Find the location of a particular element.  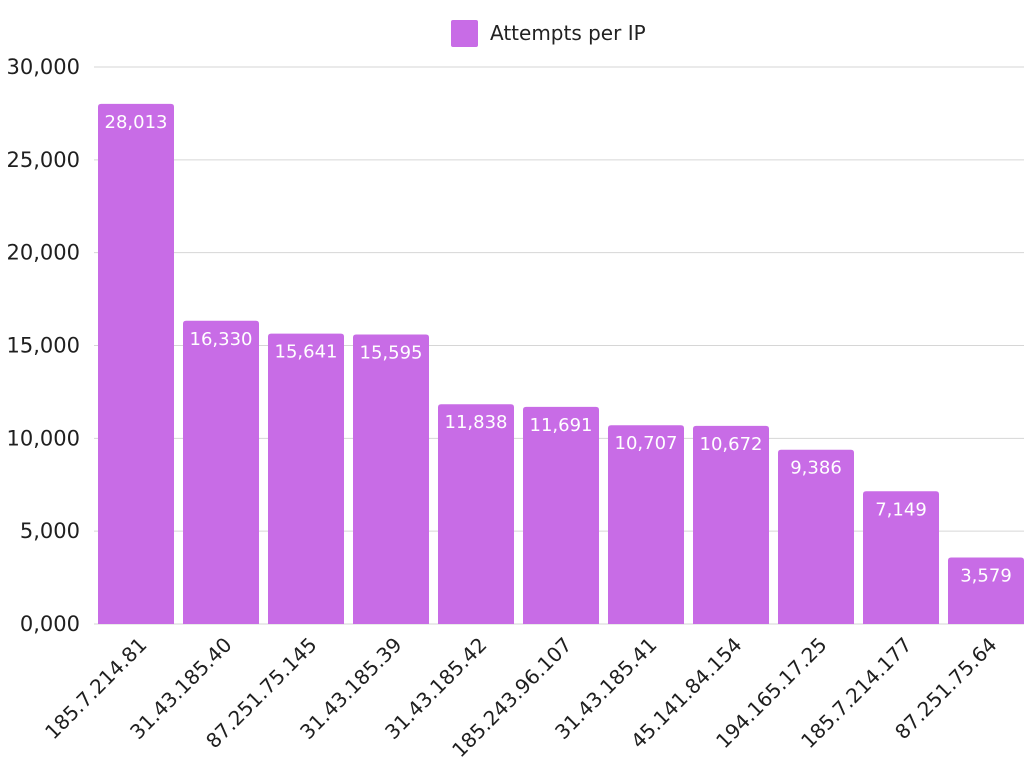

y-tick-label: 30,000 is located at coordinates (43, 67).